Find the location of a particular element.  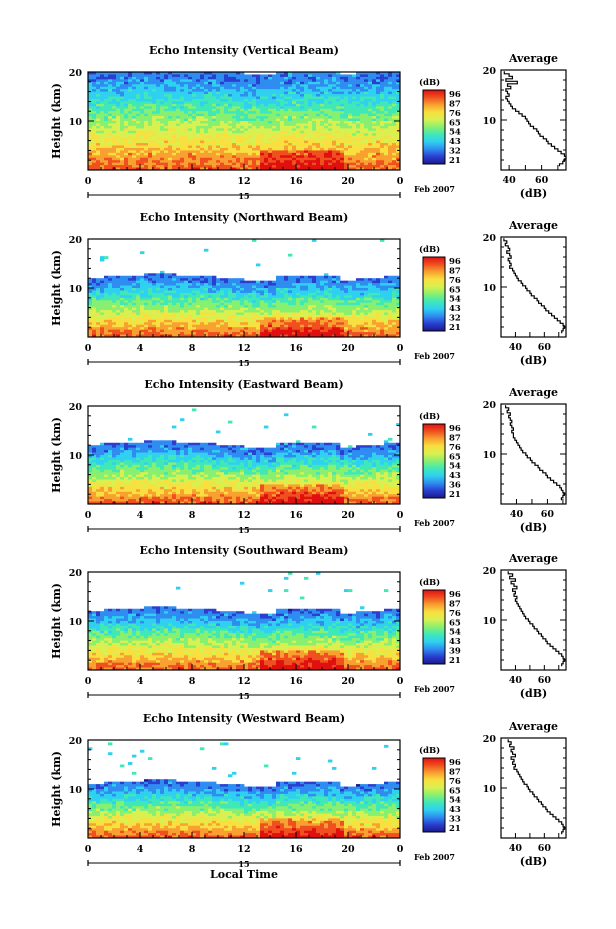

profile-x-tick-label: 40 is located at coordinates (510, 180).